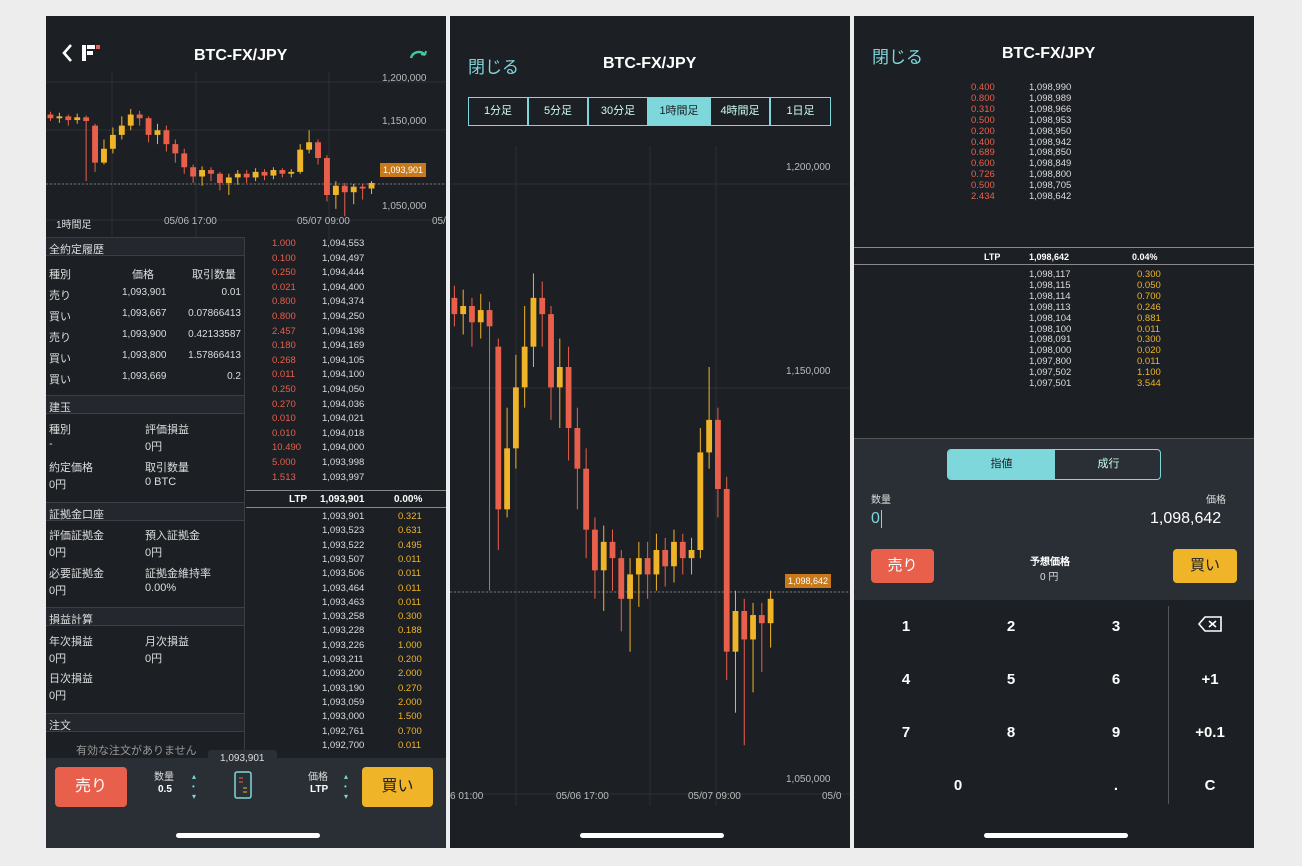 This screenshot has width=1302, height=866. What do you see at coordinates (1011, 732) in the screenshot?
I see `key-8: 8` at bounding box center [1011, 732].